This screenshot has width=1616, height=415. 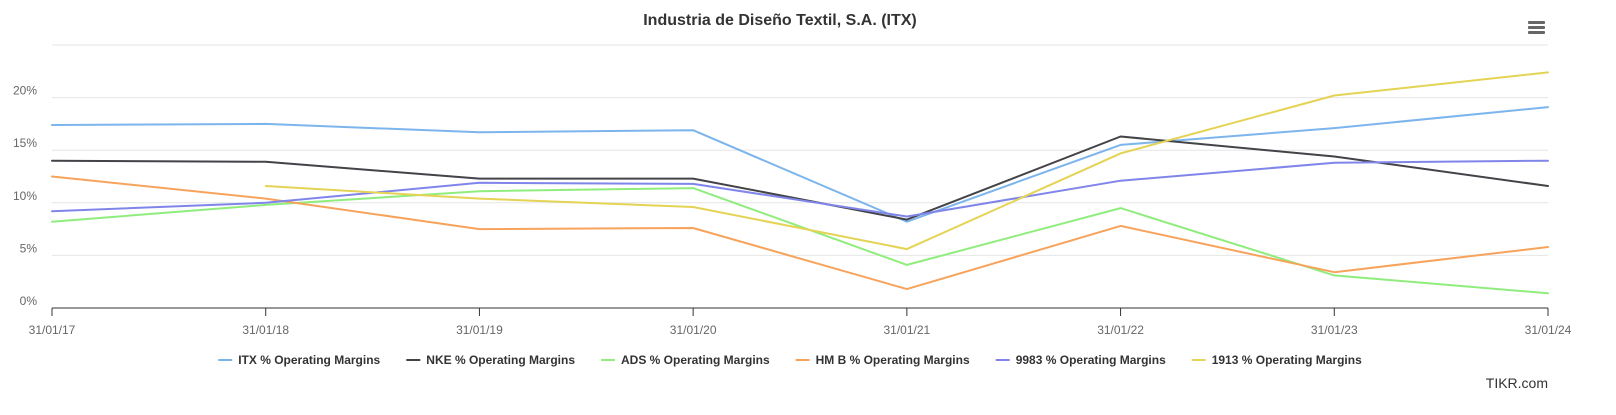 I want to click on hamburger-menu-icon, so click(x=1537, y=28).